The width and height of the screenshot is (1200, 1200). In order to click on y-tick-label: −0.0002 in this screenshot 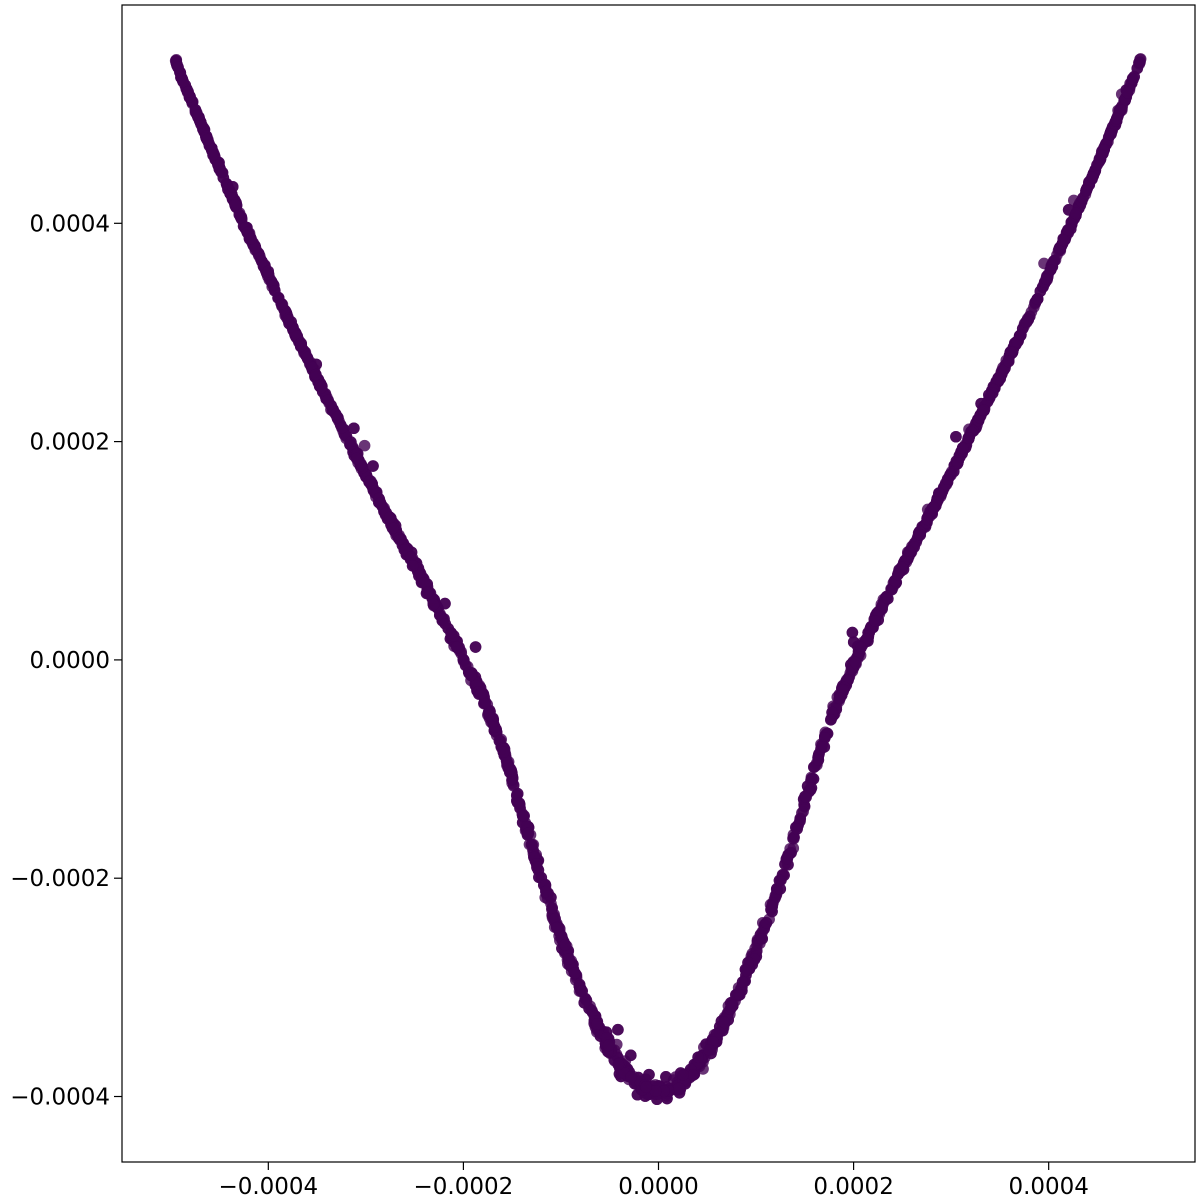, I will do `click(60, 879)`.